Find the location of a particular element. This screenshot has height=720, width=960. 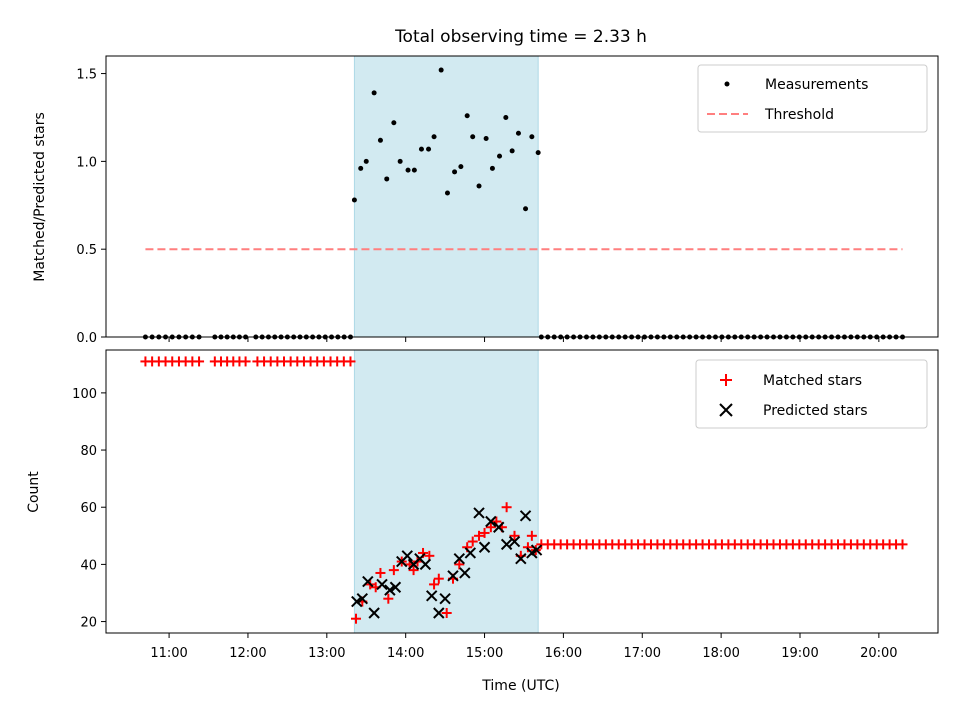

legend-label-matched: Matched stars is located at coordinates (812, 381).